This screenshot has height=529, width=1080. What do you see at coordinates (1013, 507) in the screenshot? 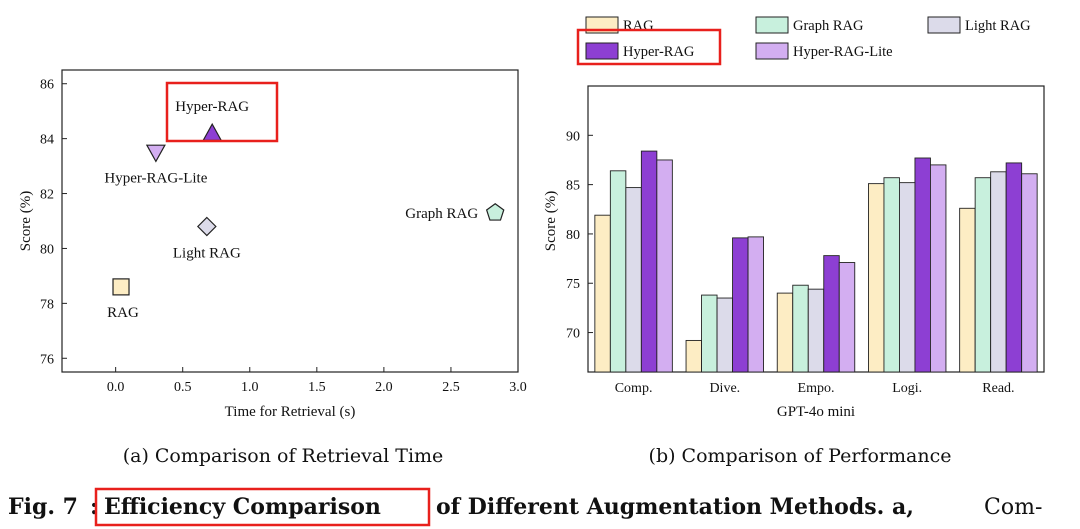
I see `caption-tail: Com-` at bounding box center [1013, 507].